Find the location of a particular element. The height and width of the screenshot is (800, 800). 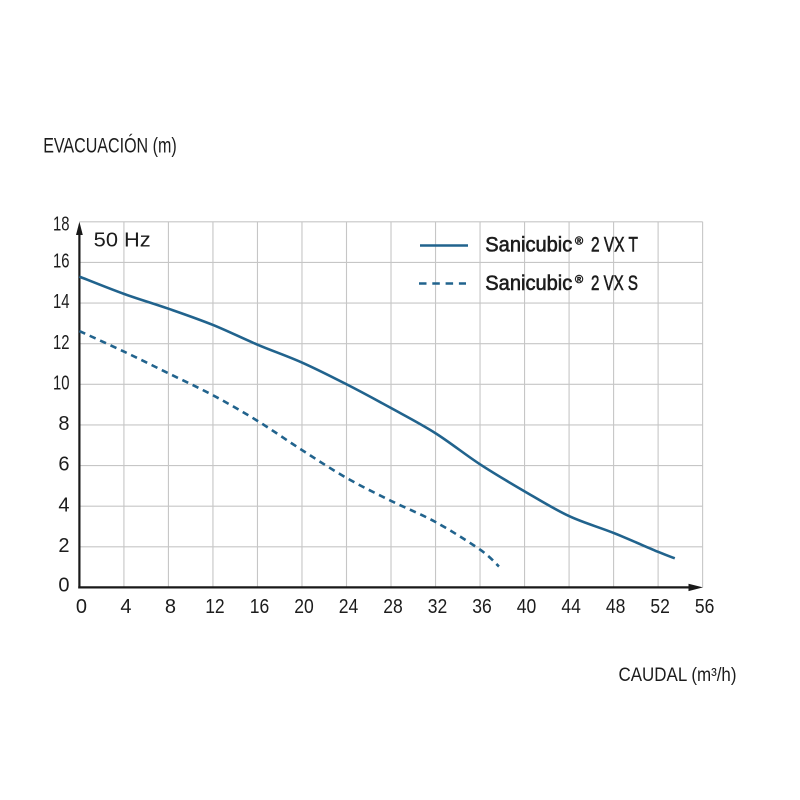

svg-text: 36 is located at coordinates (482, 607).